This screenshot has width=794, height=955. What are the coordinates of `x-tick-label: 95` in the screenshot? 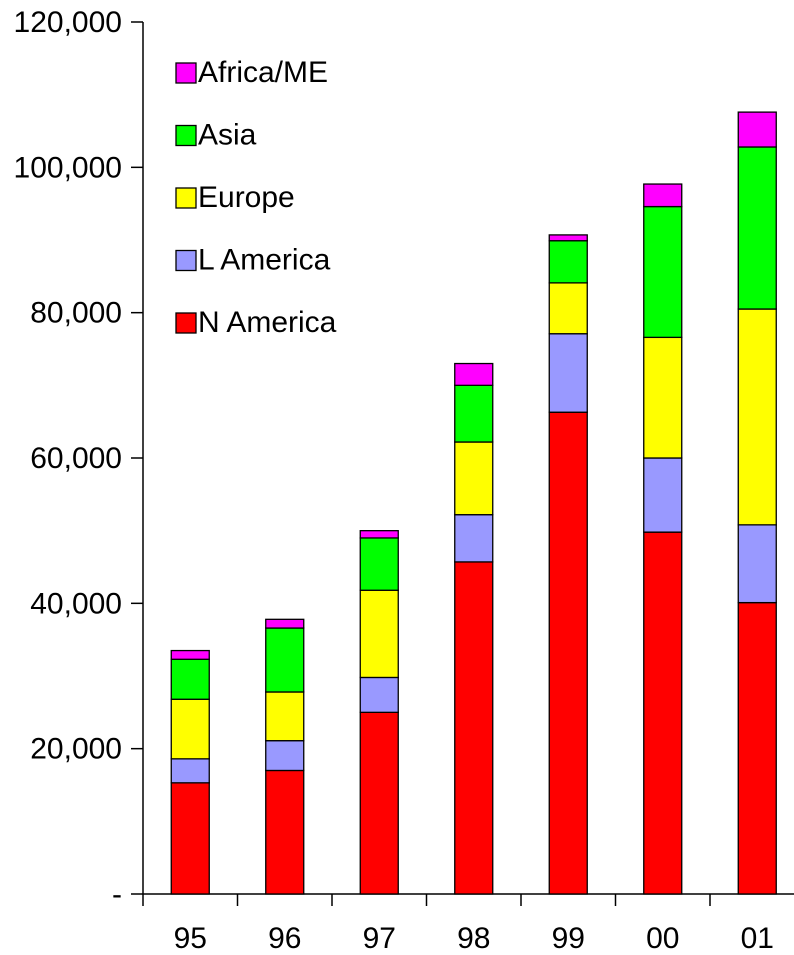 It's located at (190, 938).